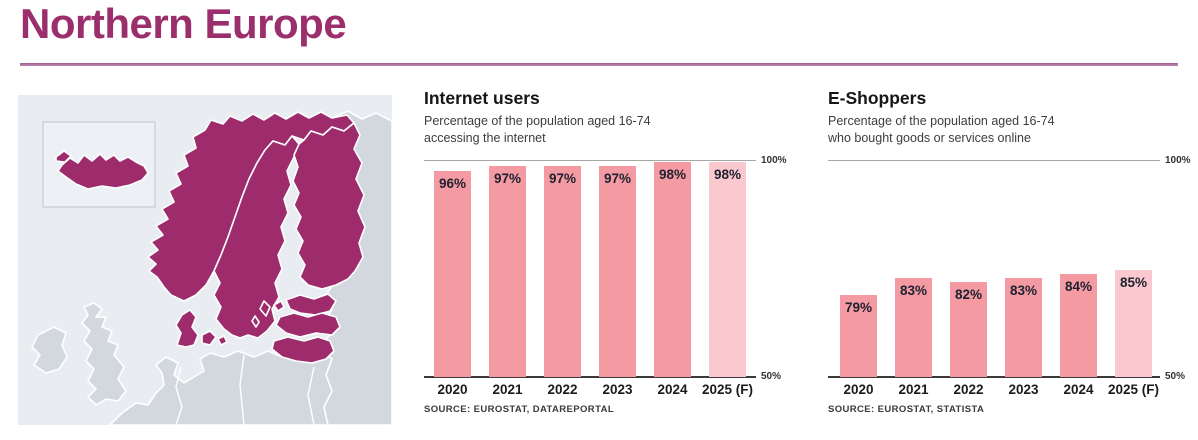 Image resolution: width=1198 pixels, height=440 pixels. Describe the element at coordinates (599, 64) in the screenshot. I see `title-rule` at that location.